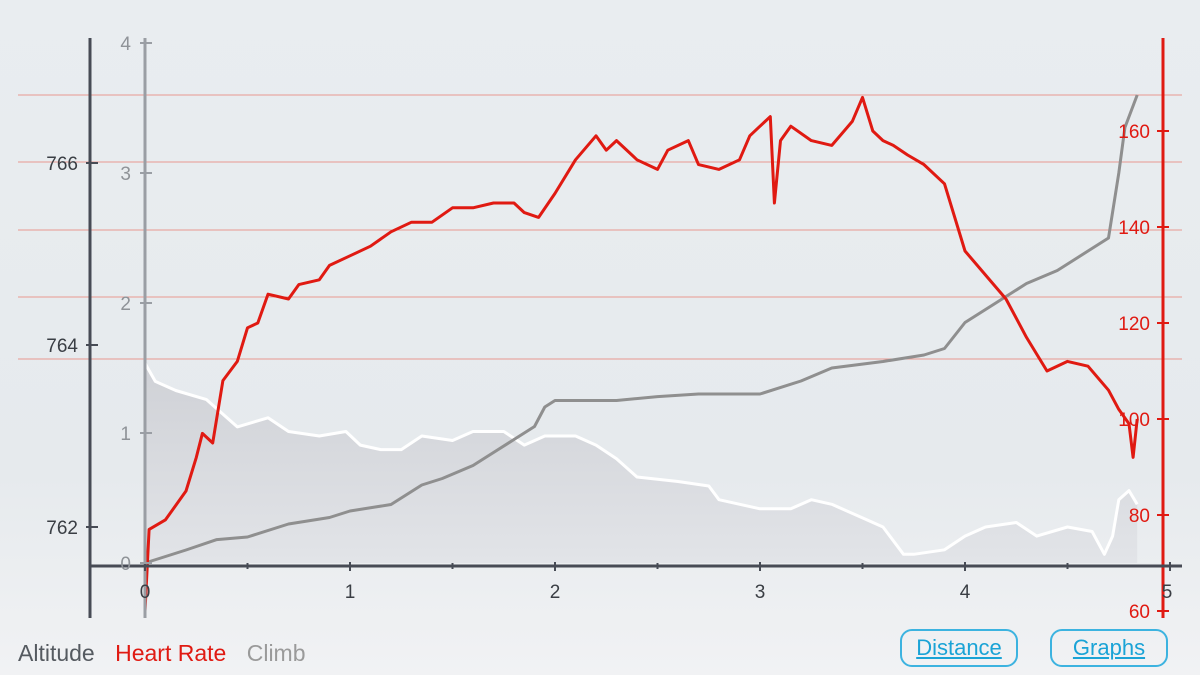 The width and height of the screenshot is (1200, 675). Describe the element at coordinates (1139, 516) in the screenshot. I see `heart-rate-tick-label-80: 80` at that location.